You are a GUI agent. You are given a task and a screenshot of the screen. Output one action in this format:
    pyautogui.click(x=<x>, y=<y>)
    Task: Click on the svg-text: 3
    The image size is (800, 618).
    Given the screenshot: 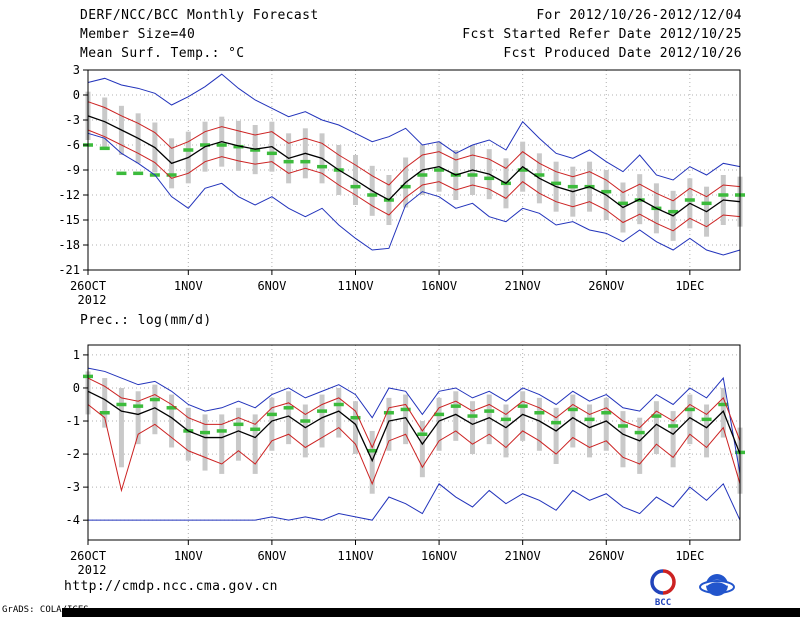 What is the action you would take?
    pyautogui.click(x=76, y=70)
    